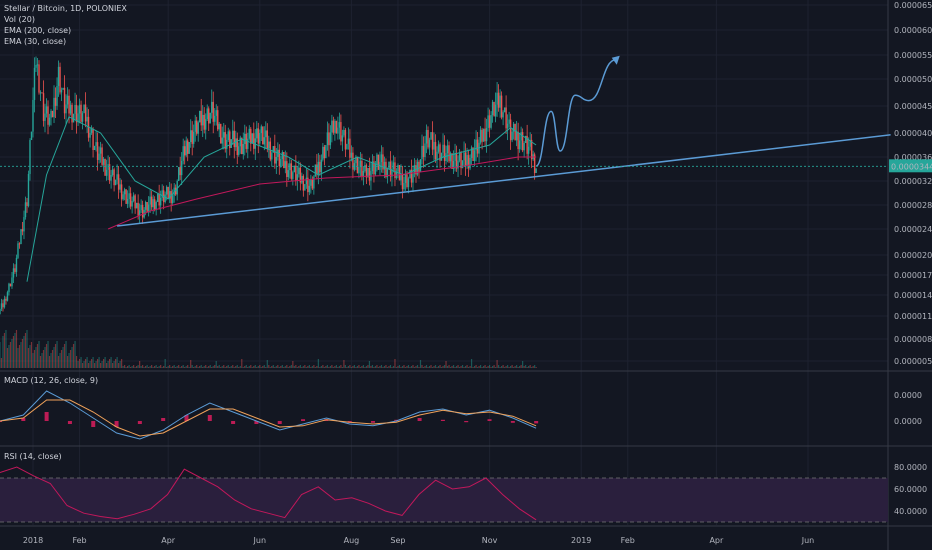 This screenshot has height=550, width=932. What do you see at coordinates (628, 540) in the screenshot?
I see `x-tick-label: Feb` at bounding box center [628, 540].